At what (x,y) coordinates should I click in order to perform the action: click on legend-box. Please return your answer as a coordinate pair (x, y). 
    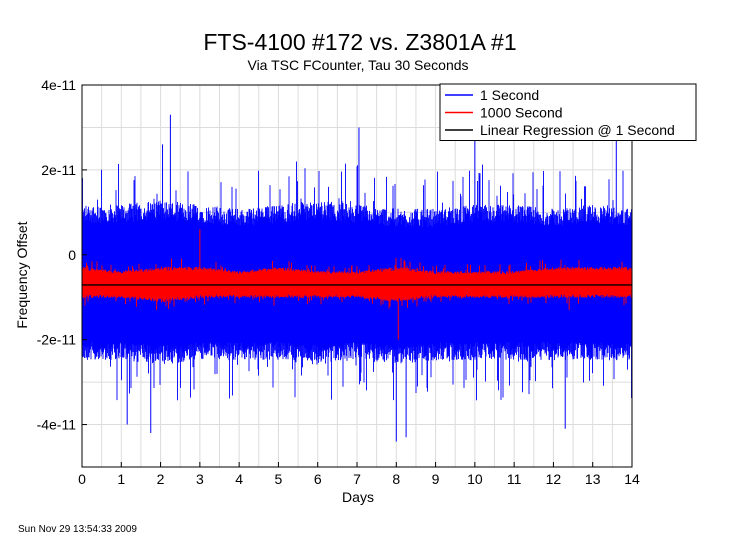
    Looking at the image, I should click on (568, 112).